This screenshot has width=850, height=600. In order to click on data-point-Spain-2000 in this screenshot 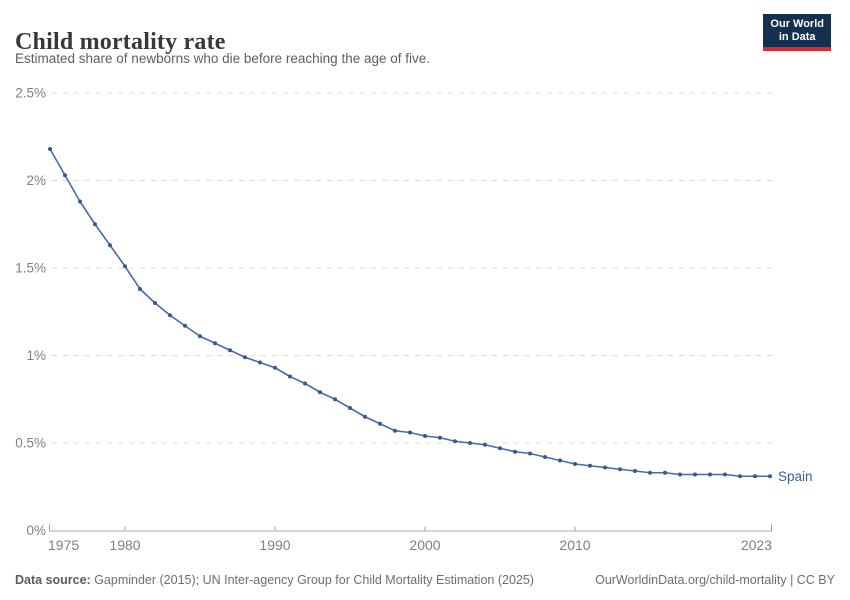, I will do `click(425, 436)`.